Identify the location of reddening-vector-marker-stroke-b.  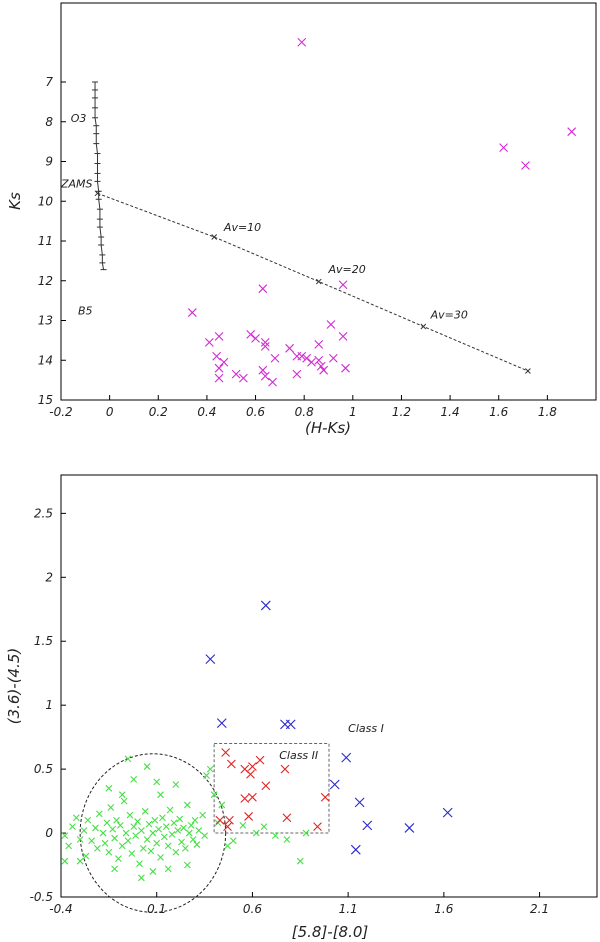
(528, 371).